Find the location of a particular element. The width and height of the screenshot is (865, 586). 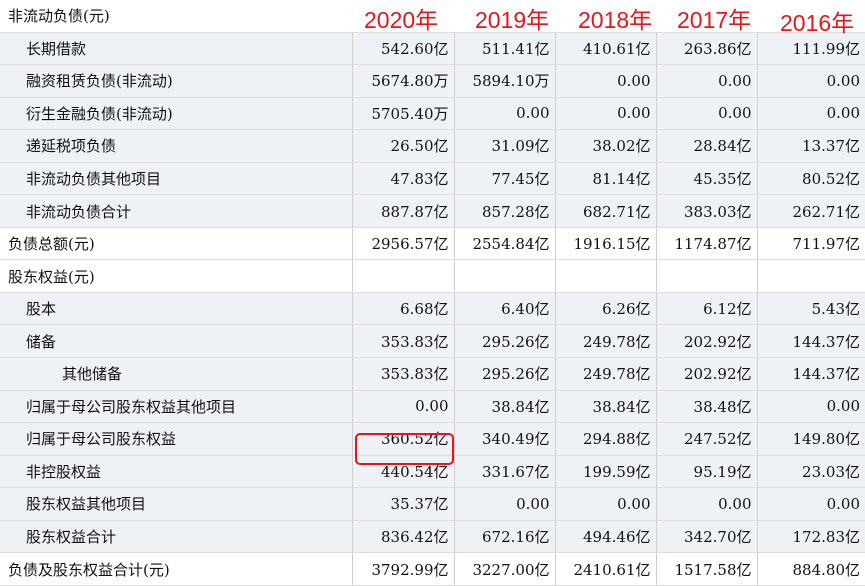

value-cell: 38.48亿 is located at coordinates (706, 407).